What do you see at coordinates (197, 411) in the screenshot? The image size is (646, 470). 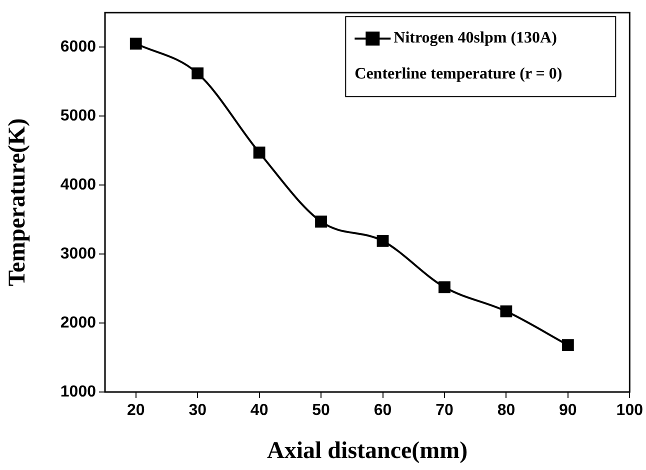 I see `x-tick-label: 30` at bounding box center [197, 411].